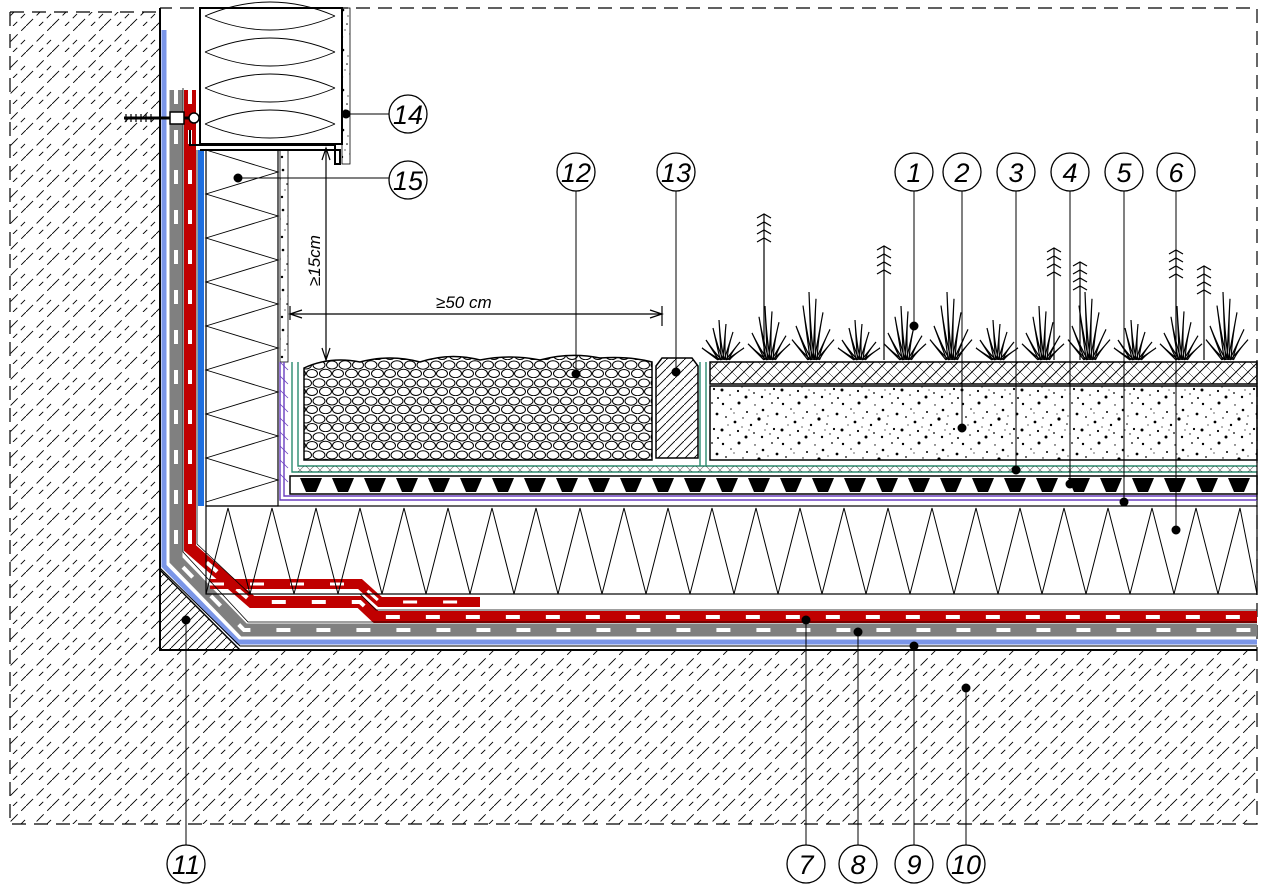 The height and width of the screenshot is (886, 1267). I want to click on callout-9: 9, so click(914, 864).